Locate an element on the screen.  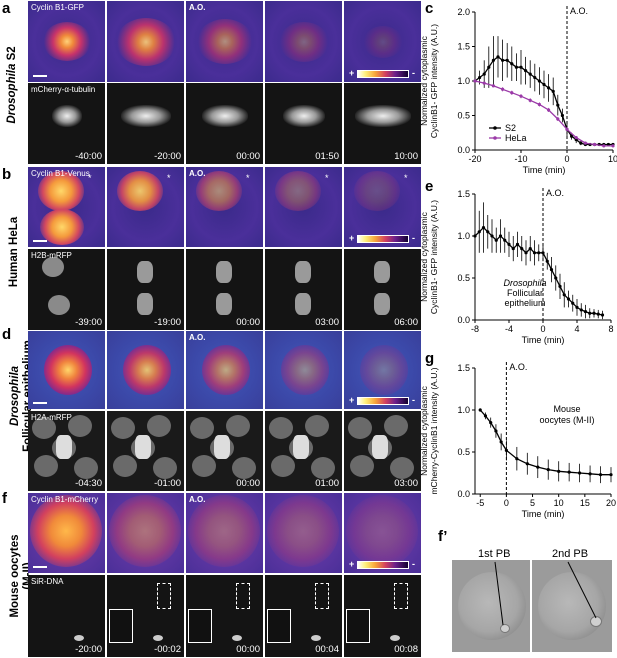
y-tick-label: 0.0 is located at coordinates (463, 494).